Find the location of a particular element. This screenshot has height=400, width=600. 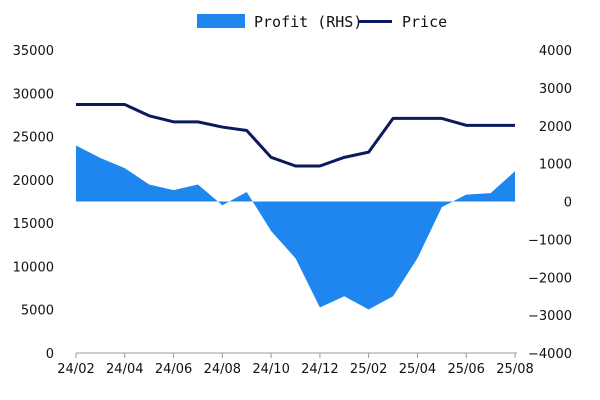

right-tick-label: 3000 is located at coordinates (555, 89).